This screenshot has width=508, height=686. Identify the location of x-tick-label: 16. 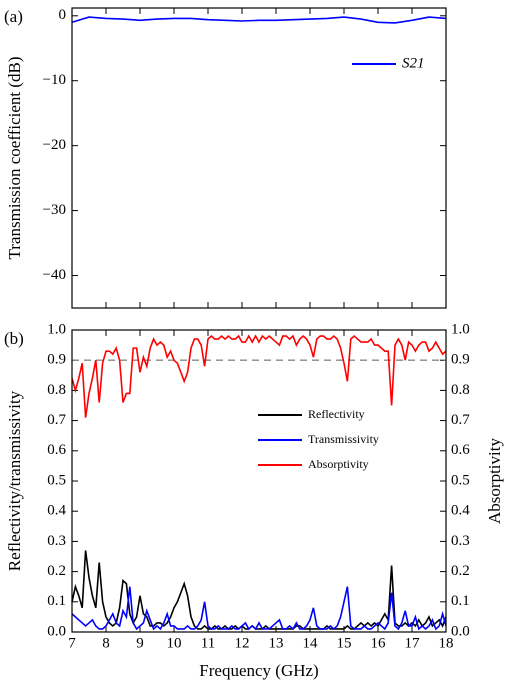
(379, 643).